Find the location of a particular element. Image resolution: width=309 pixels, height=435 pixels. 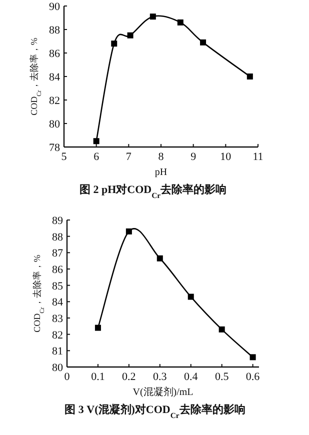

y-tick-label: 83 is located at coordinates (58, 319).